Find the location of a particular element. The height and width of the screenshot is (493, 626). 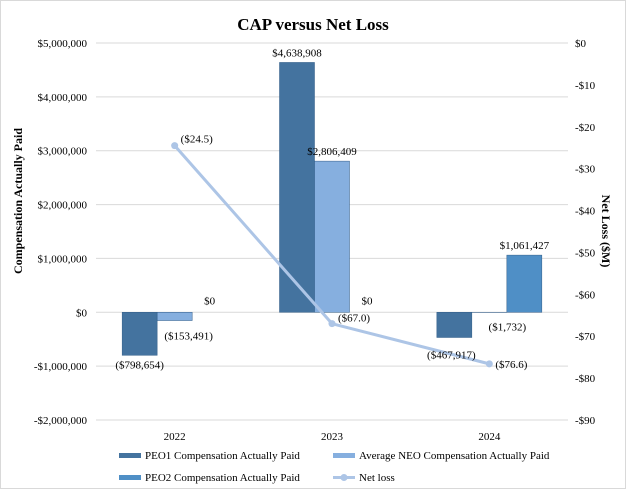

y-tick-label: $2,000,000 is located at coordinates (63, 206).